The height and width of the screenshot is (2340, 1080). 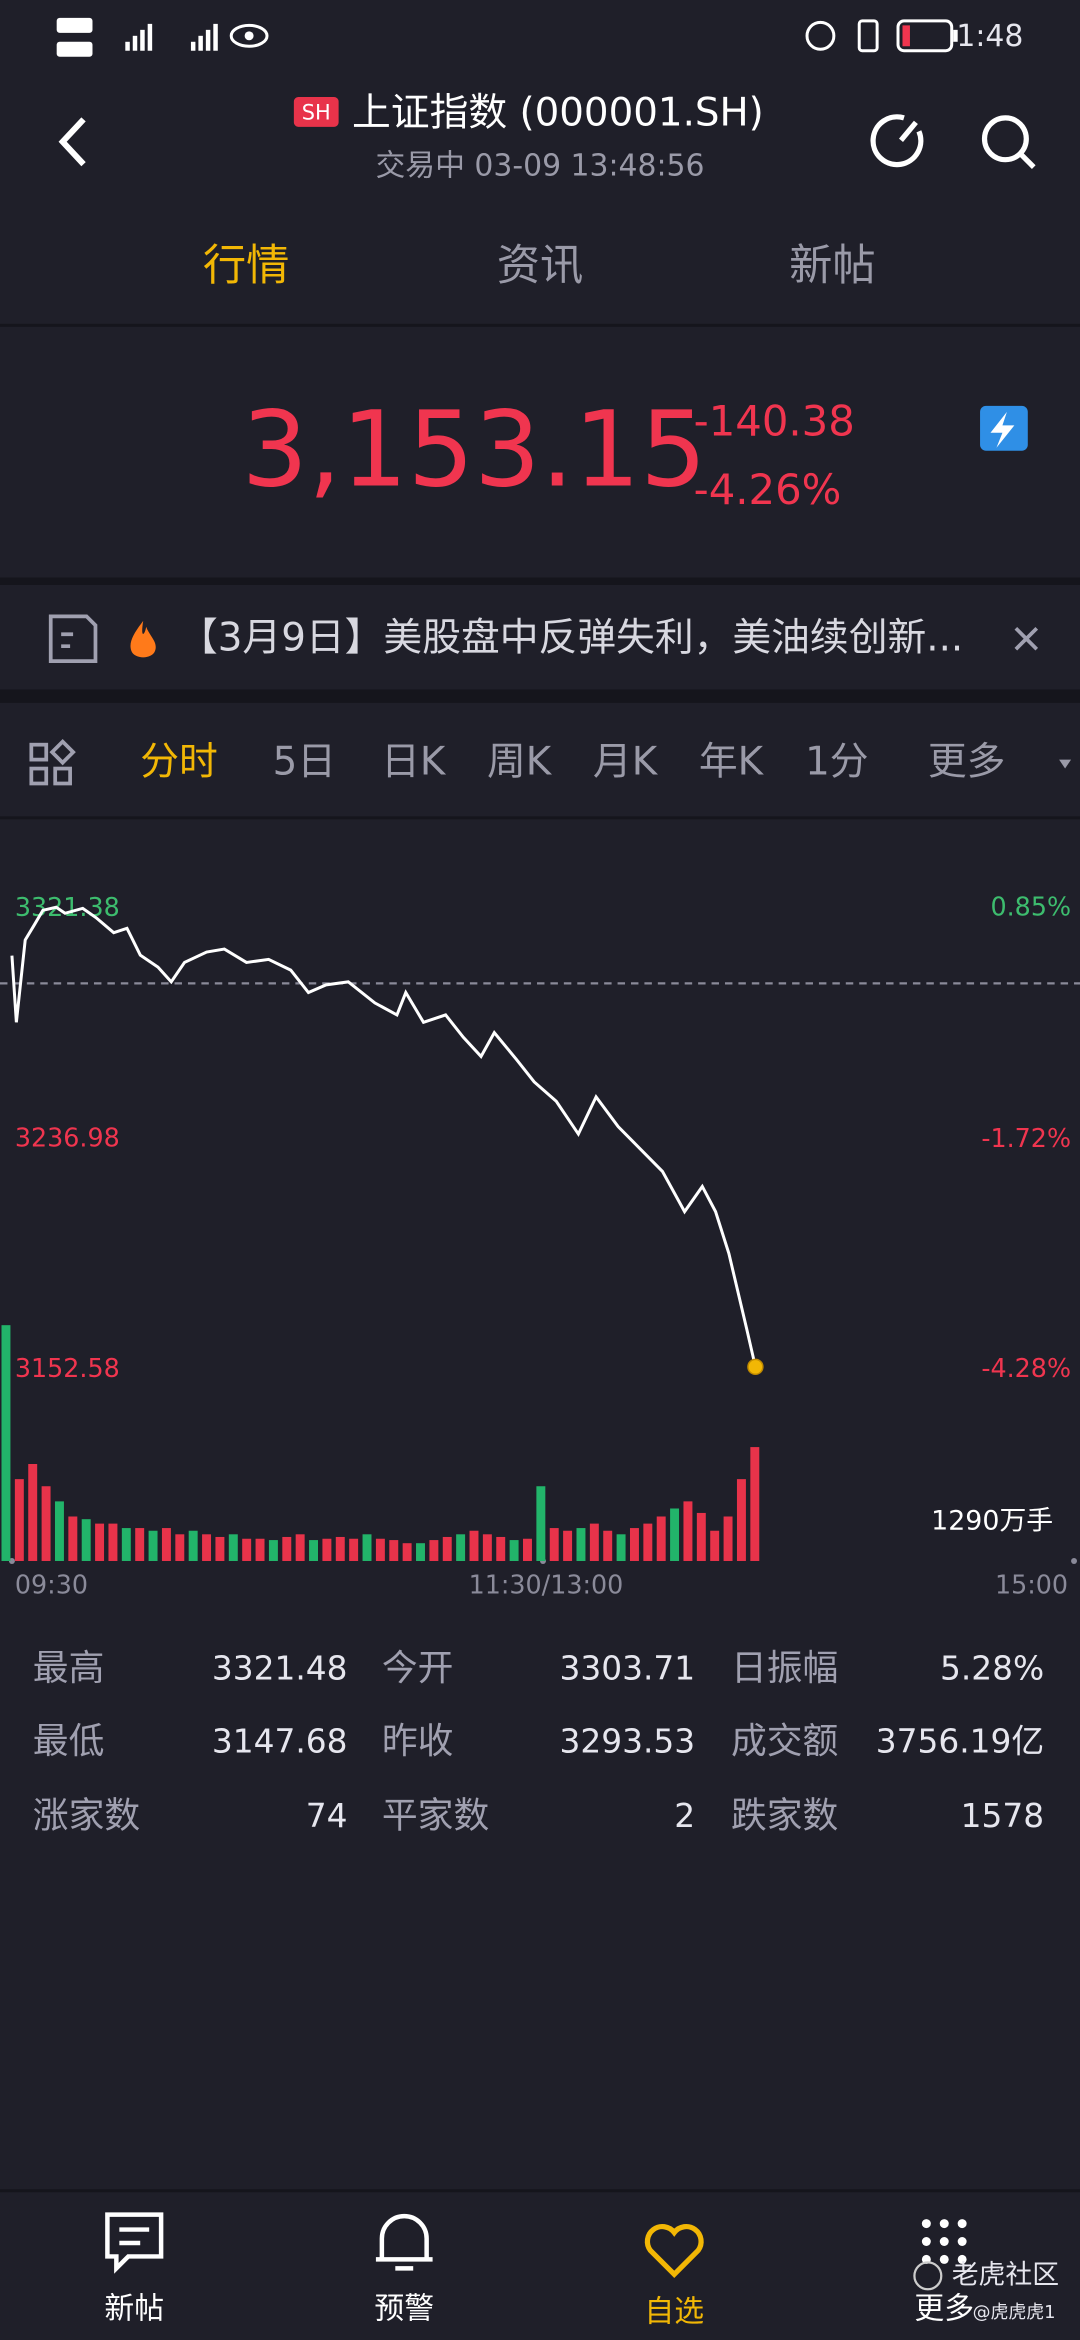 I want to click on market-badge: SH, so click(x=316, y=112).